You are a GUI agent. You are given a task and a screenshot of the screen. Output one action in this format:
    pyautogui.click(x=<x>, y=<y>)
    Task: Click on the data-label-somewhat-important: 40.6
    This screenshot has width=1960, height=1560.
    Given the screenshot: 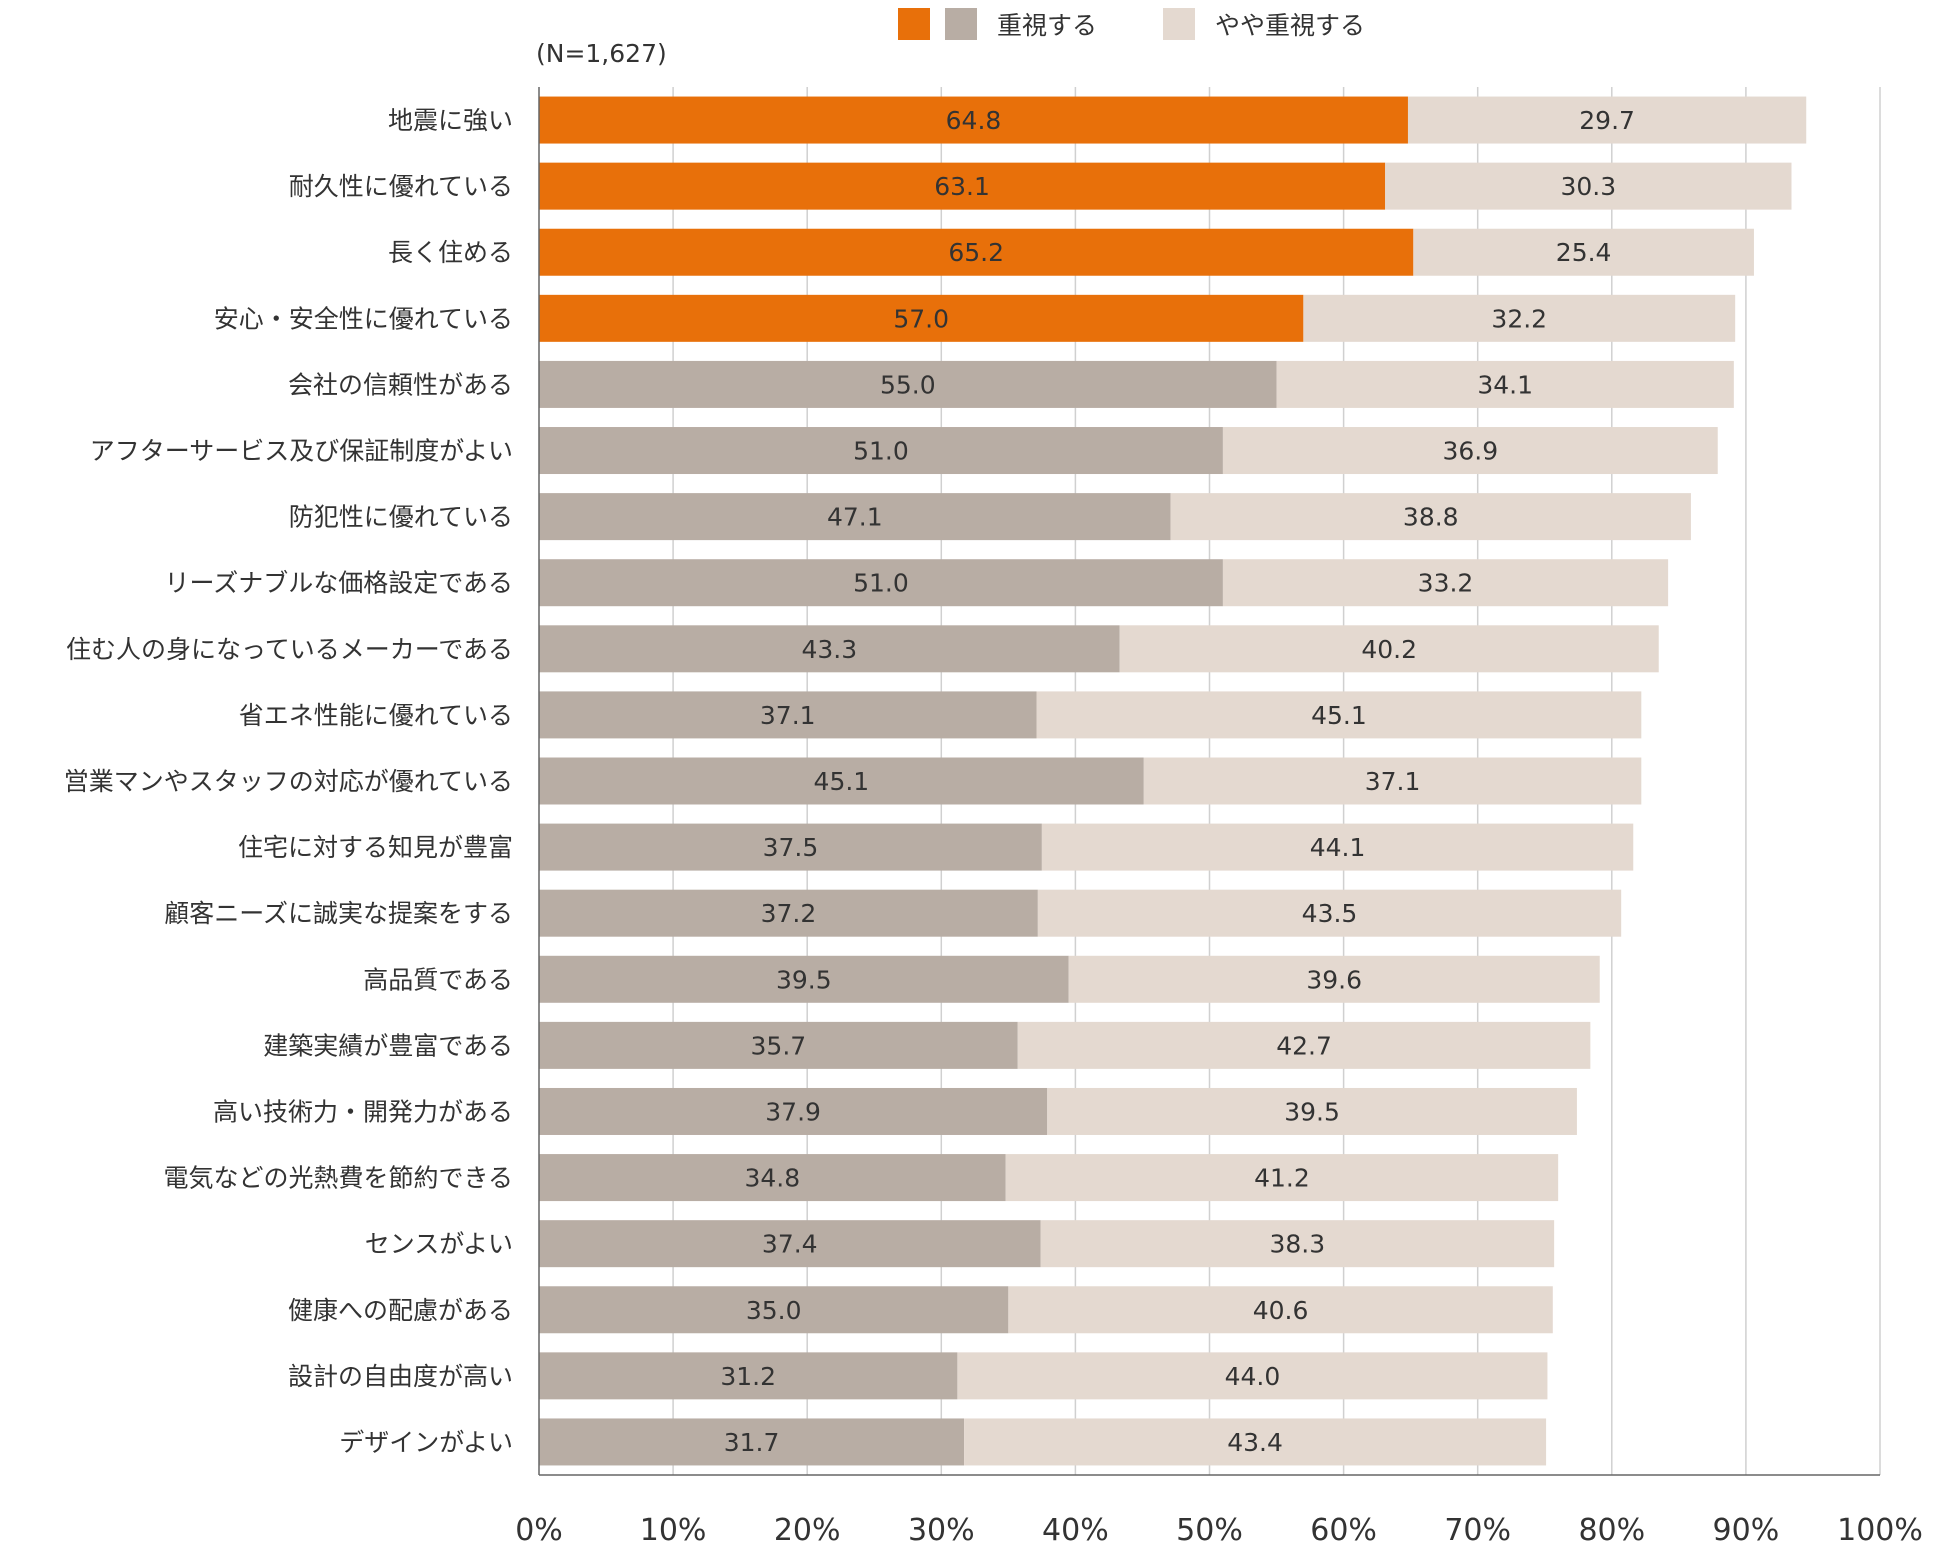 What is the action you would take?
    pyautogui.click(x=1281, y=1310)
    